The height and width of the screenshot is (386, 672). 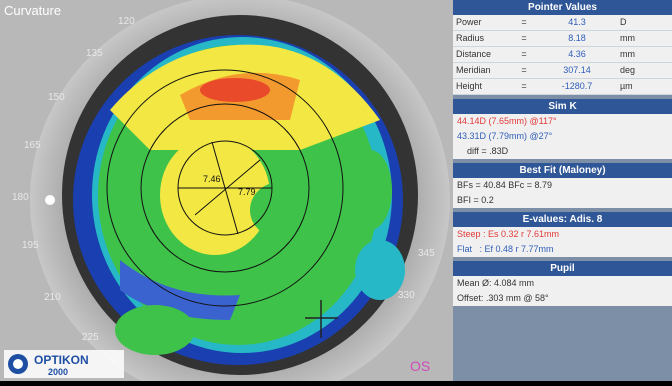 I want to click on ring-label-inner-left: 7.46, so click(x=212, y=179).